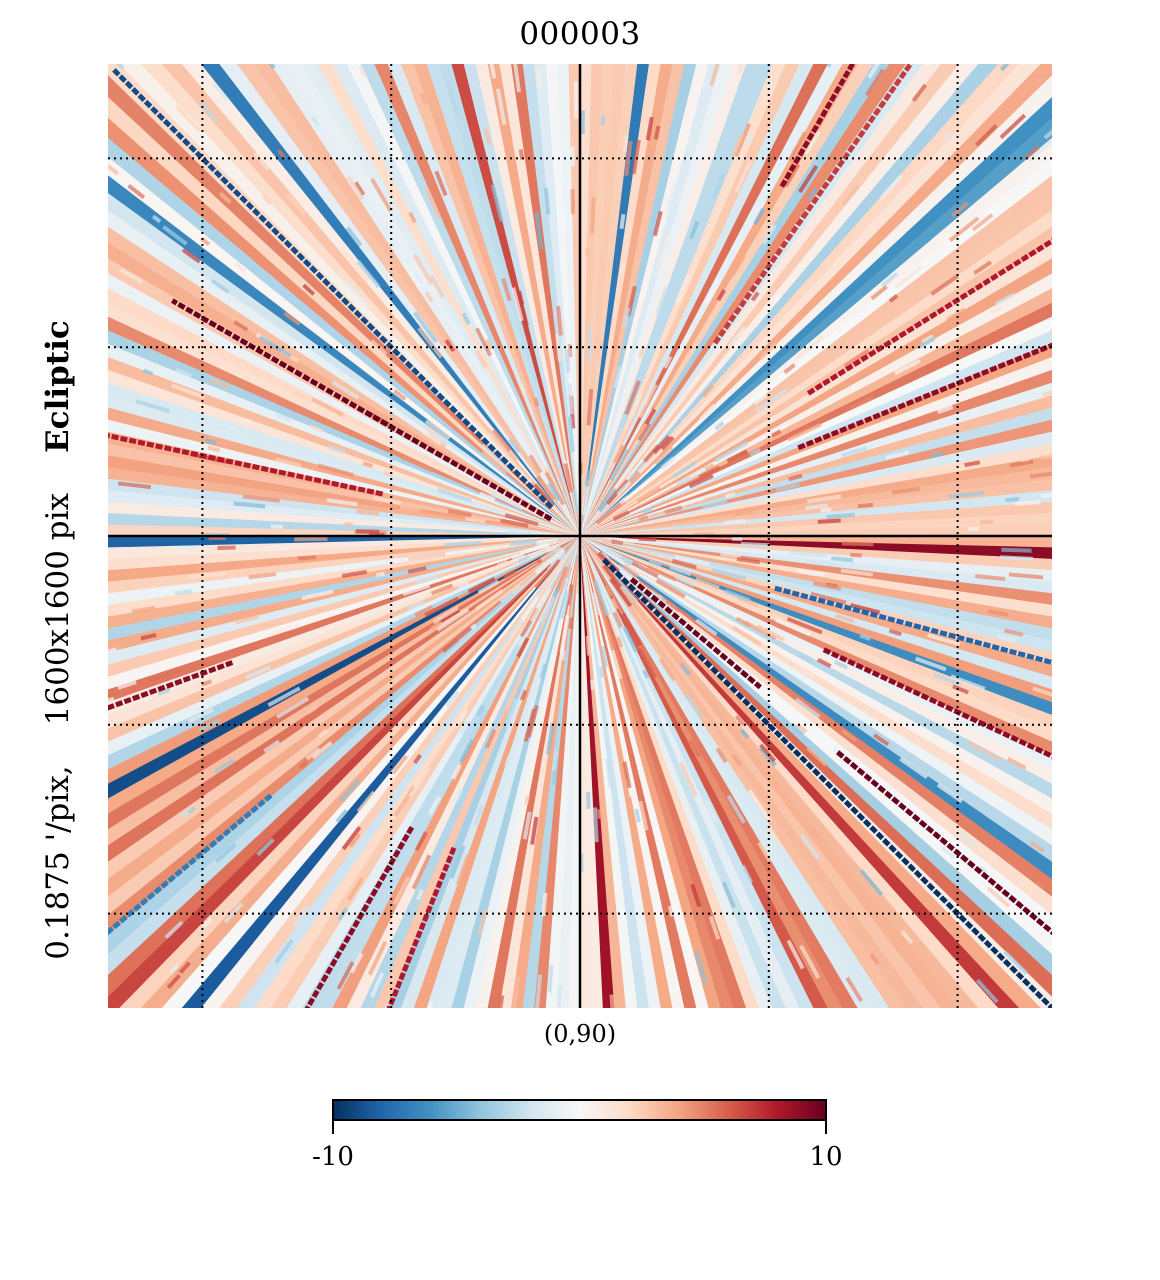 The width and height of the screenshot is (1160, 1280). I want to click on map-streak, so click(246, 465).